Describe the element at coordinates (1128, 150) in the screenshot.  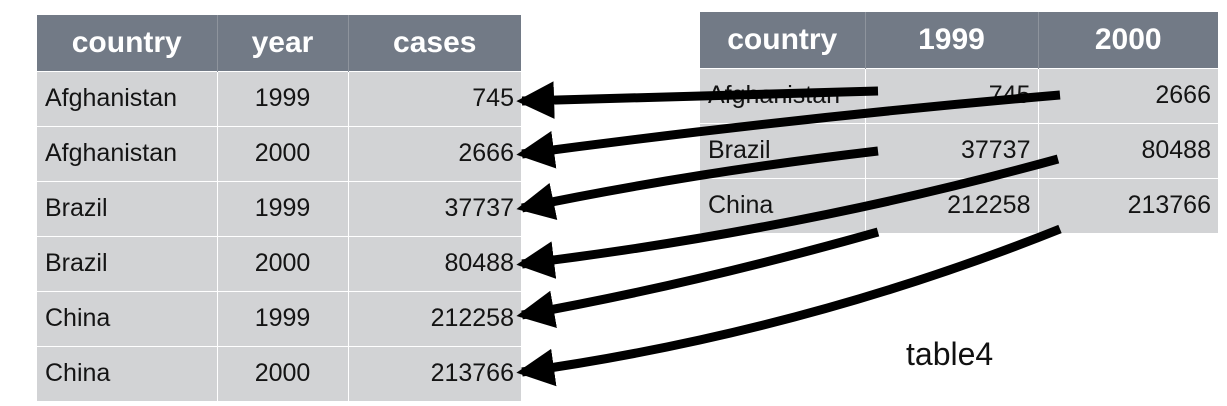
I see `wide-cell-2000: 80488` at that location.